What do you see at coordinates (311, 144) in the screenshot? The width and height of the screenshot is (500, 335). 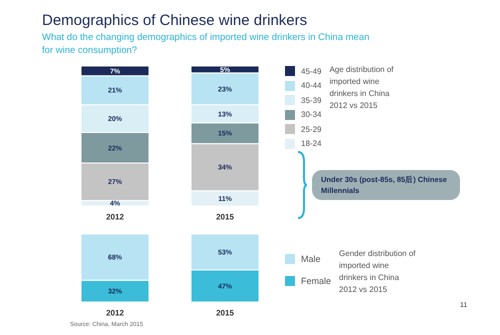 I see `legend-label: 18-24` at bounding box center [311, 144].